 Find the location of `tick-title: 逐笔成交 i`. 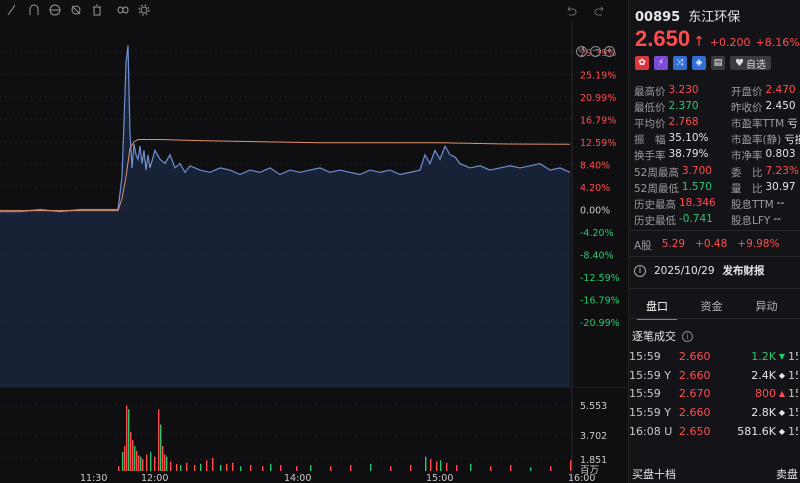

tick-title: 逐笔成交 i is located at coordinates (662, 336).